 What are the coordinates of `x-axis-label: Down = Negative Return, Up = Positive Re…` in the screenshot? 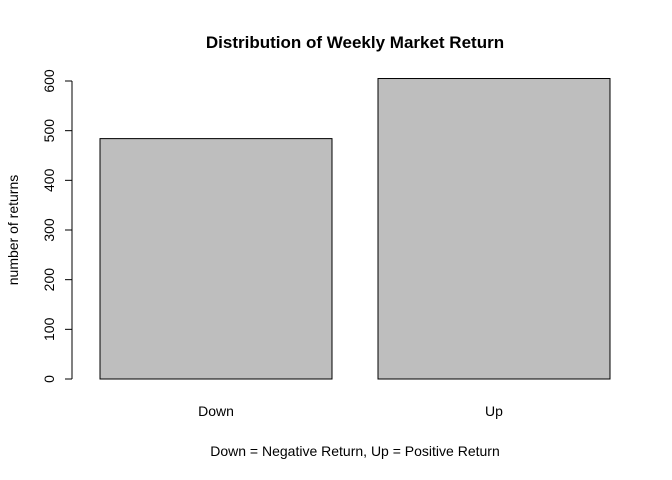 It's located at (354, 451).